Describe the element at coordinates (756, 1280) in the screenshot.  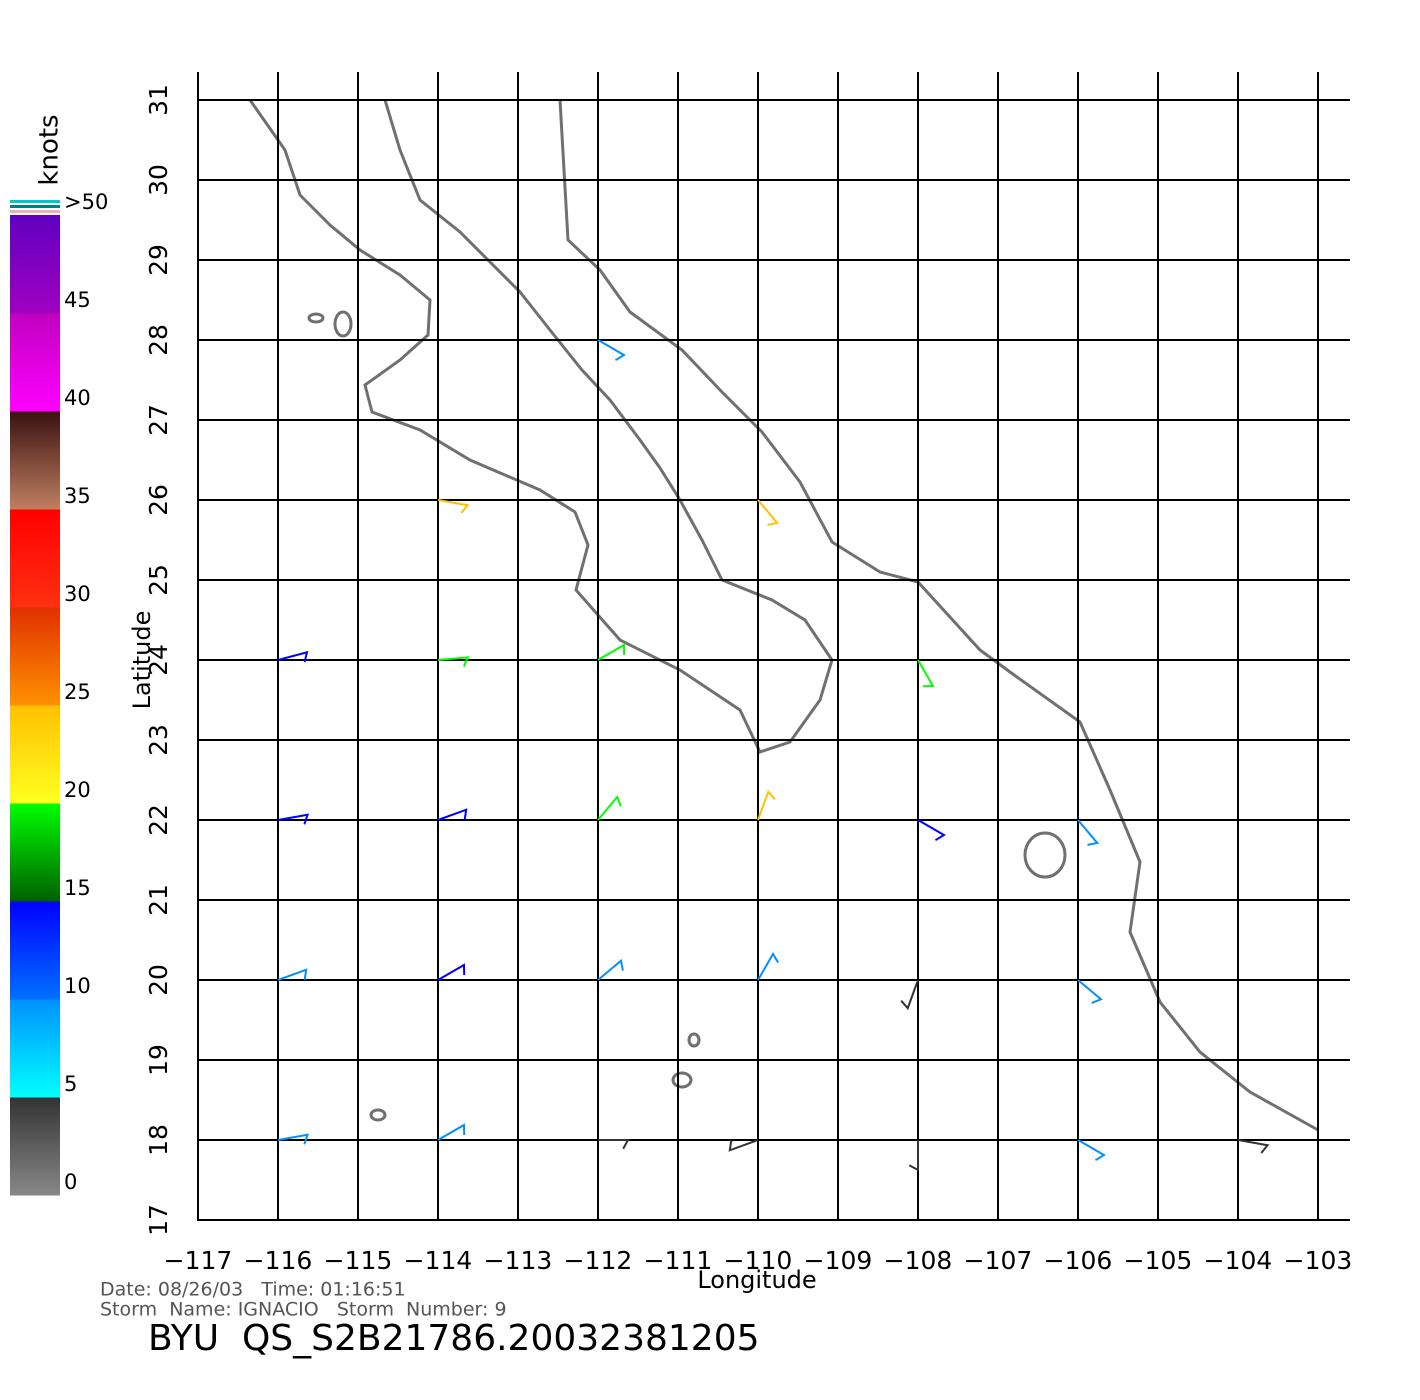
I see `x-axis-label: Longitude` at that location.